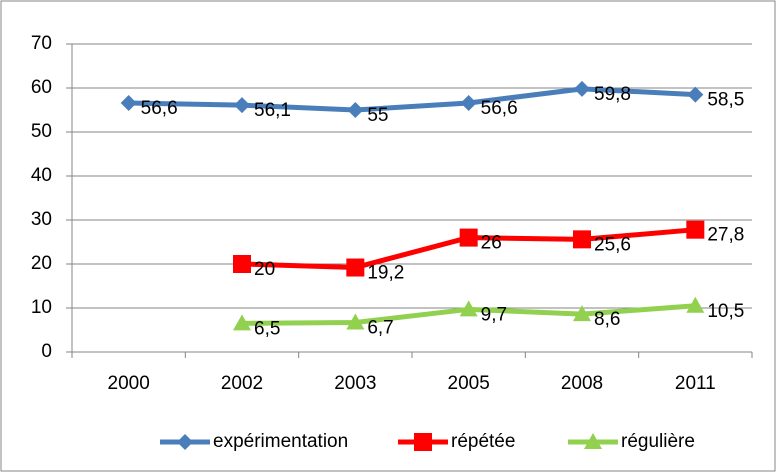 The height and width of the screenshot is (473, 777). I want to click on data-label: 25,6, so click(612, 244).